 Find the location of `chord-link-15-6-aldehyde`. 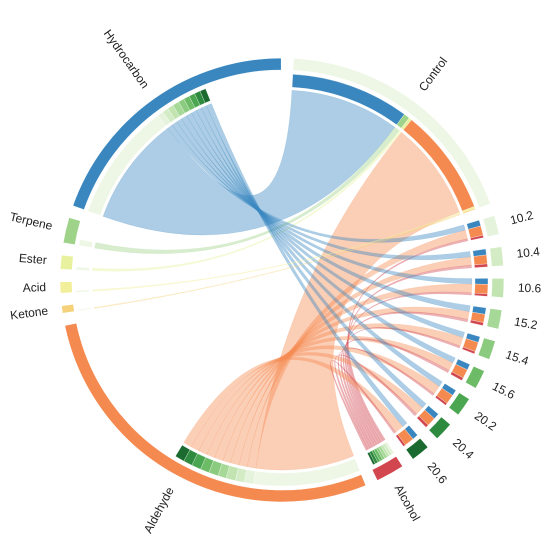

chord-link-15-6-aldehyde is located at coordinates (330, 397).